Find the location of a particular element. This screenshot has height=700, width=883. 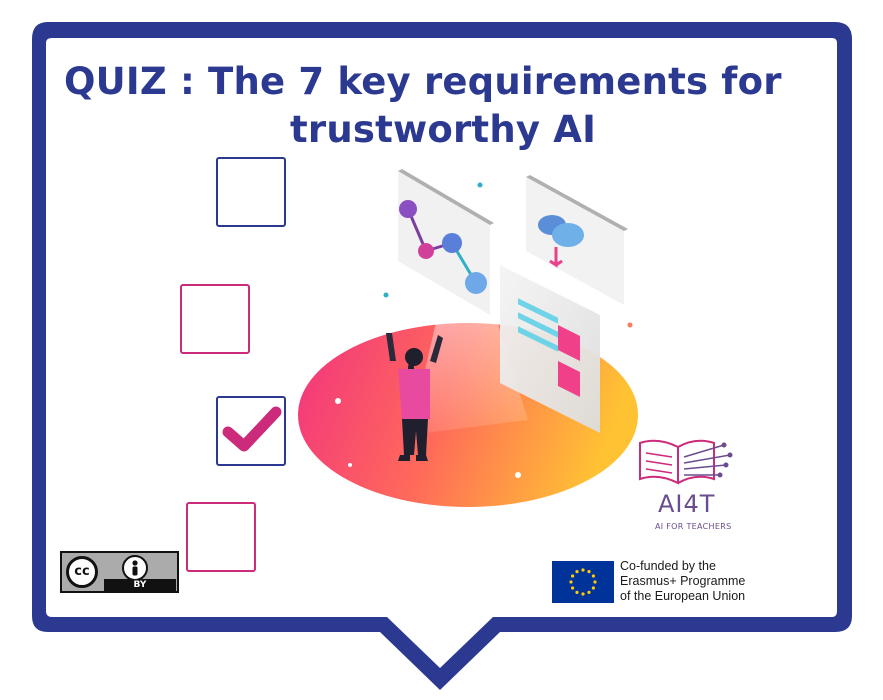

ai4t-book-circuit-icon is located at coordinates (686, 462).